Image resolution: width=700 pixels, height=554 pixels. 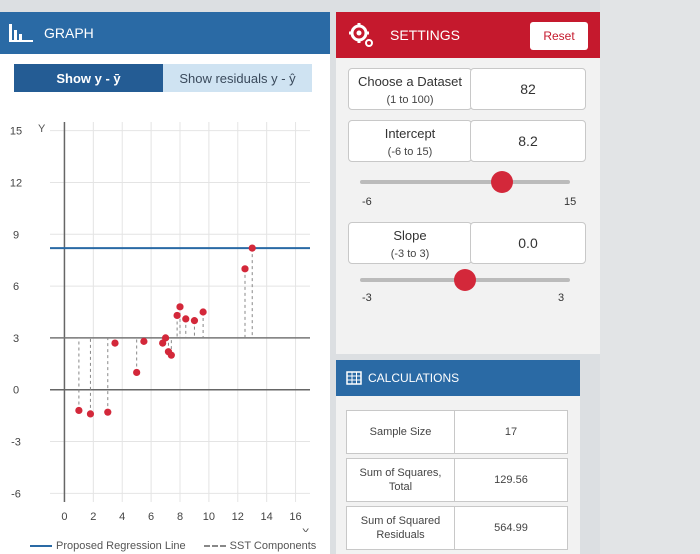 I want to click on legend-sst: SST Components, so click(x=260, y=546).